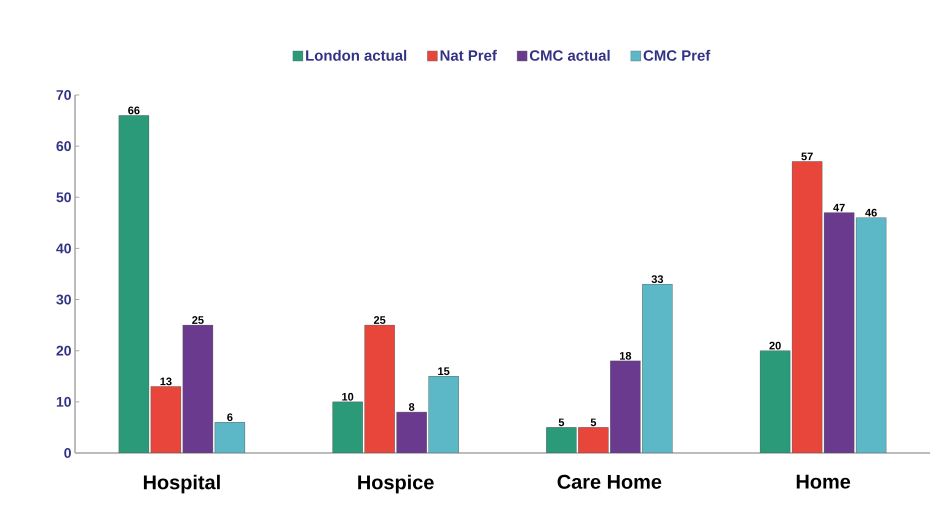 The image size is (938, 507). Describe the element at coordinates (230, 417) in the screenshot. I see `data-label: 6` at that location.